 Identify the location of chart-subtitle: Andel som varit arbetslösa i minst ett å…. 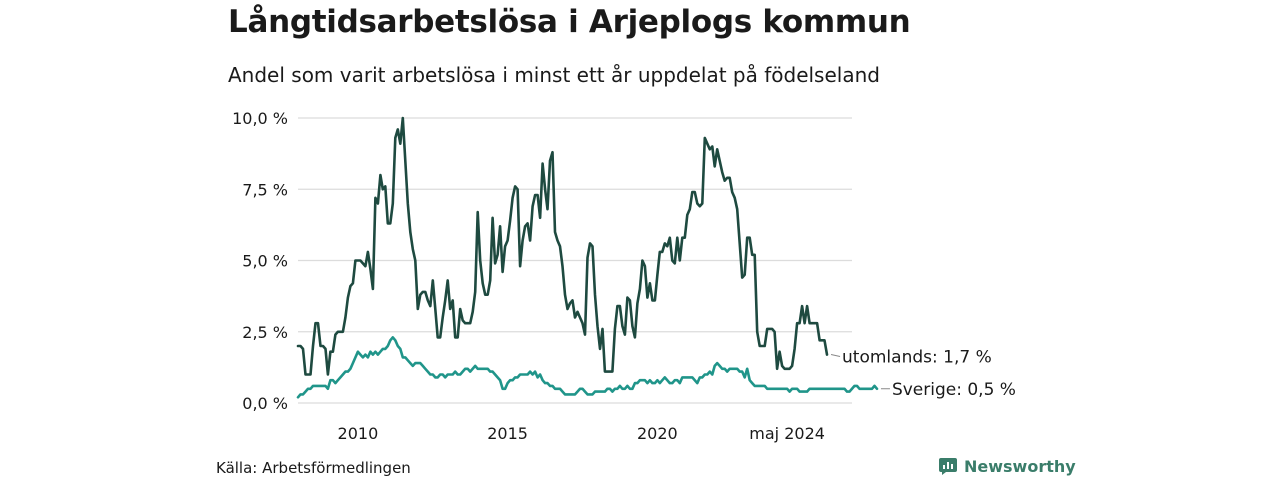
(554, 75).